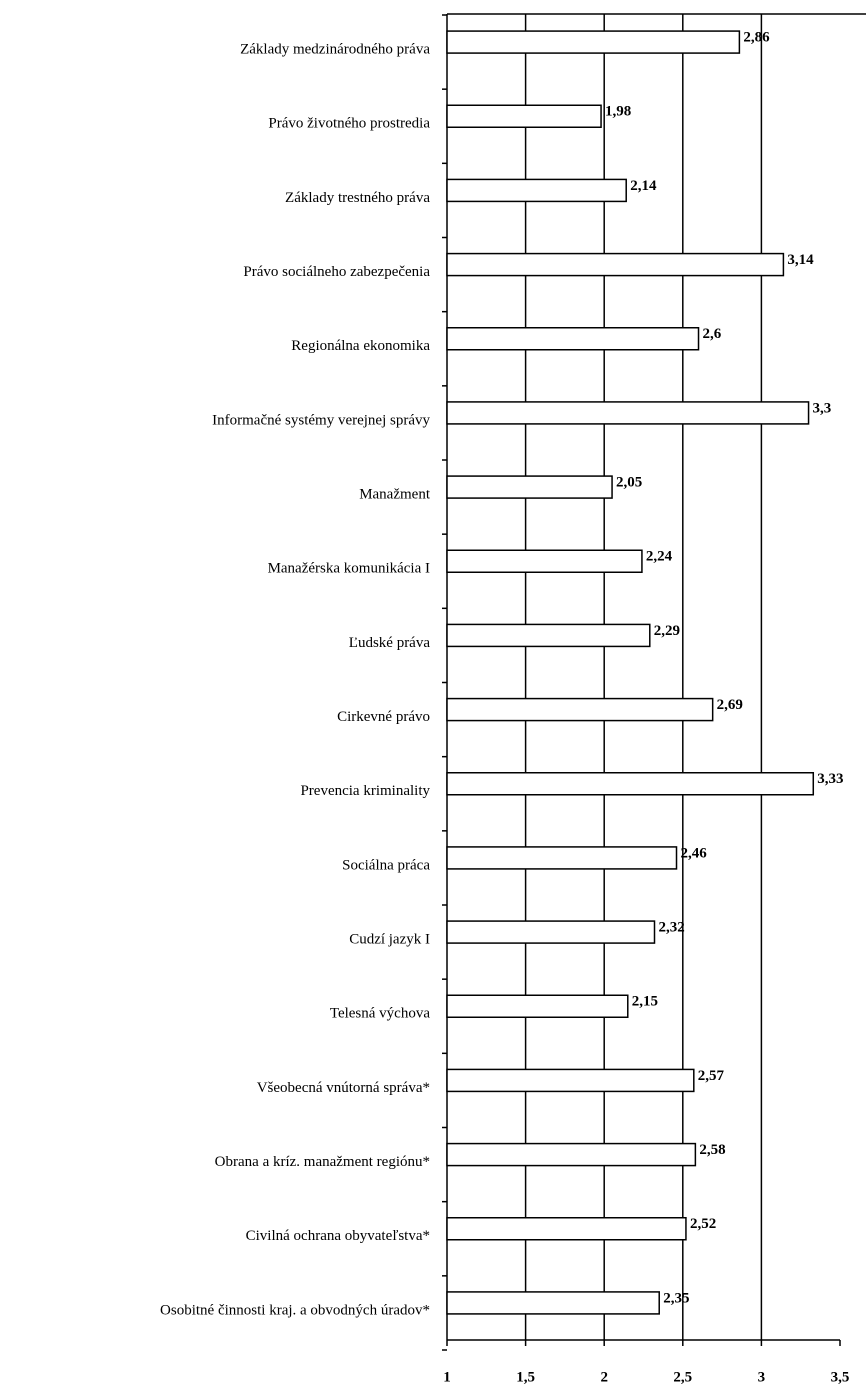  Describe the element at coordinates (604, 1377) in the screenshot. I see `x-tick-label: 2` at that location.